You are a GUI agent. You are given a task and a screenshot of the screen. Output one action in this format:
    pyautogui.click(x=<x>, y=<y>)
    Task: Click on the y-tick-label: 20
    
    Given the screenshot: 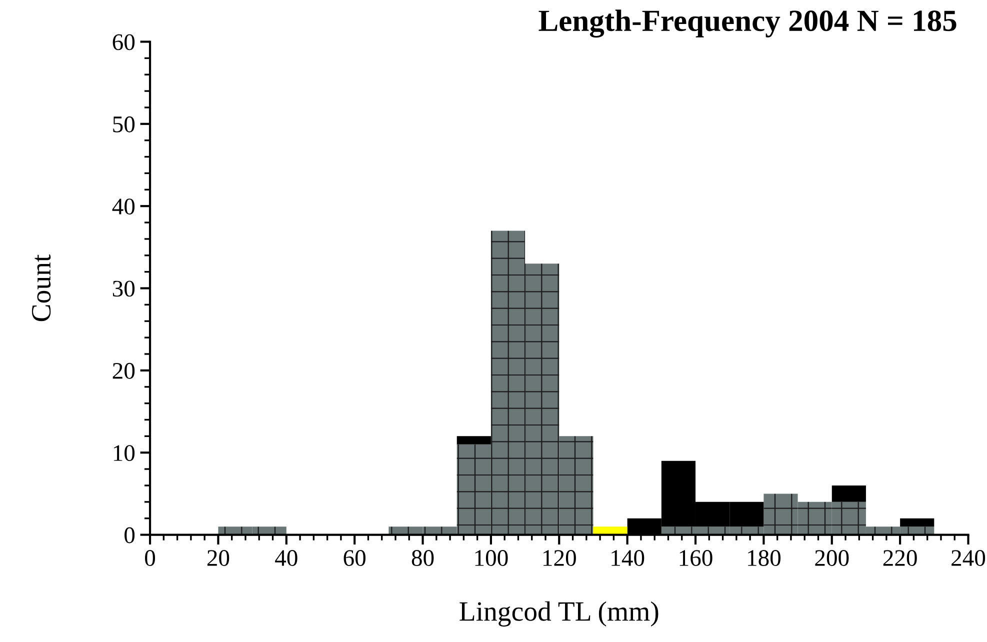 What is the action you would take?
    pyautogui.click(x=123, y=370)
    